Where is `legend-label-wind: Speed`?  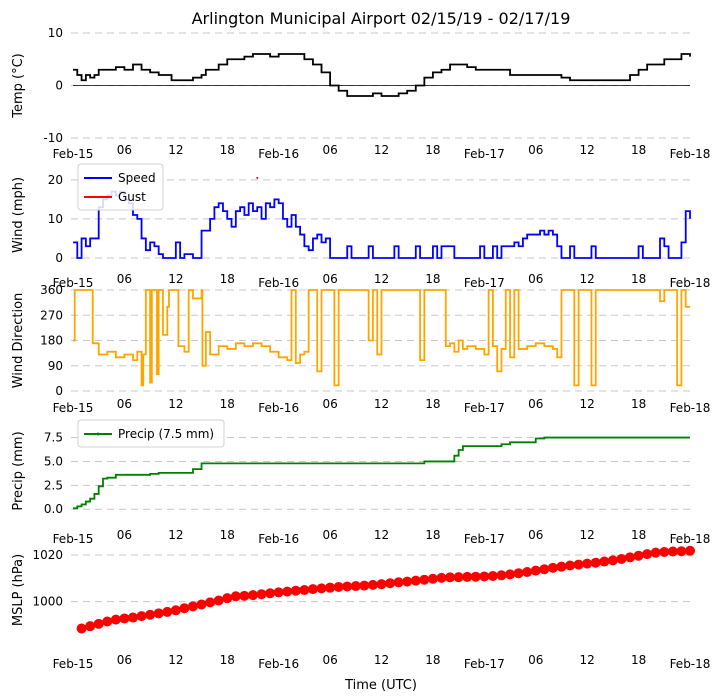 legend-label-wind: Speed is located at coordinates (137, 178).